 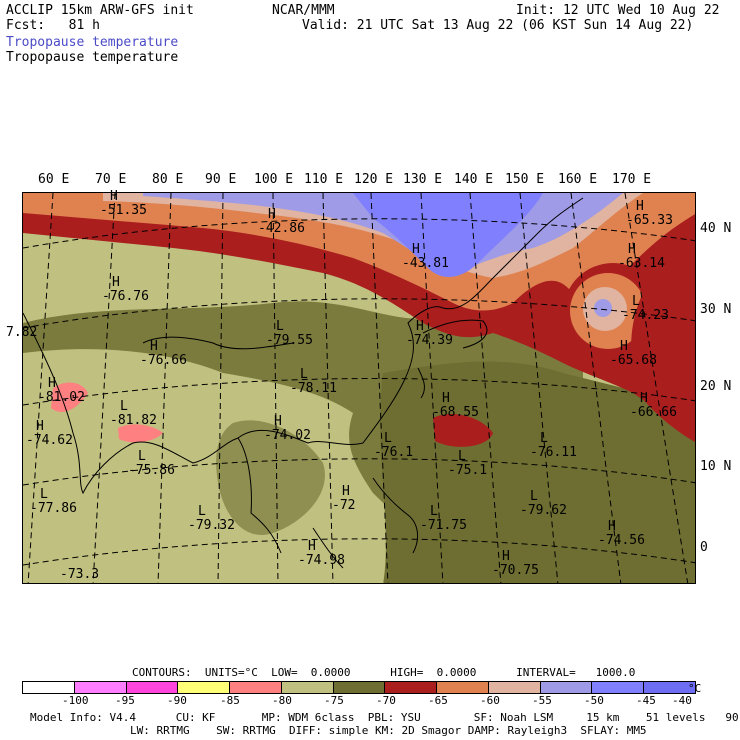 I want to click on map-extremum: H -74.02, so click(x=287, y=429).